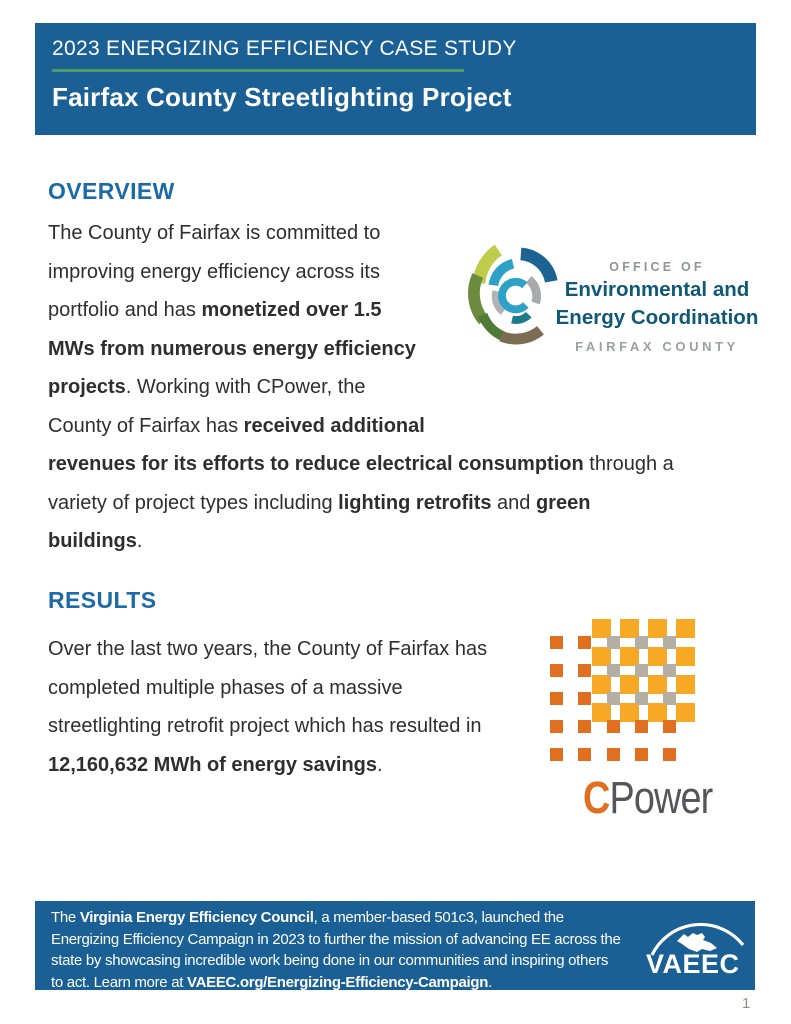 The height and width of the screenshot is (1024, 791). I want to click on oeec-name-line2: Energy Coordination, so click(657, 317).